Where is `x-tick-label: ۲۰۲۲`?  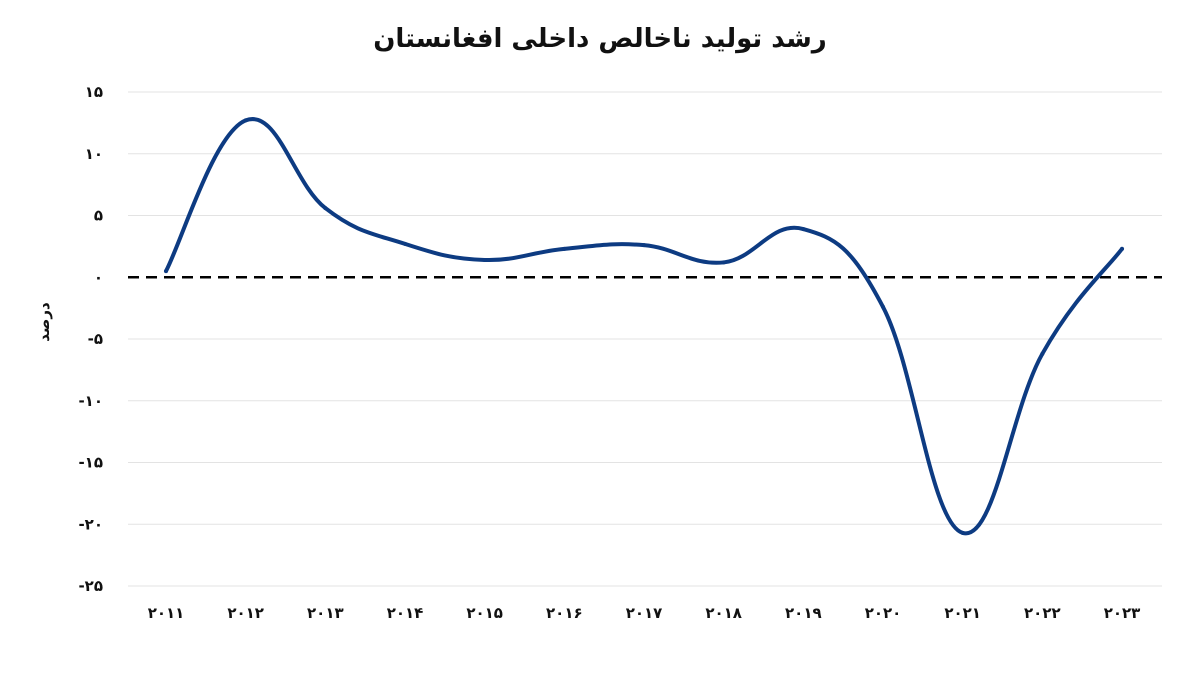
x-tick-label: ۲۰۲۲ is located at coordinates (1042, 613).